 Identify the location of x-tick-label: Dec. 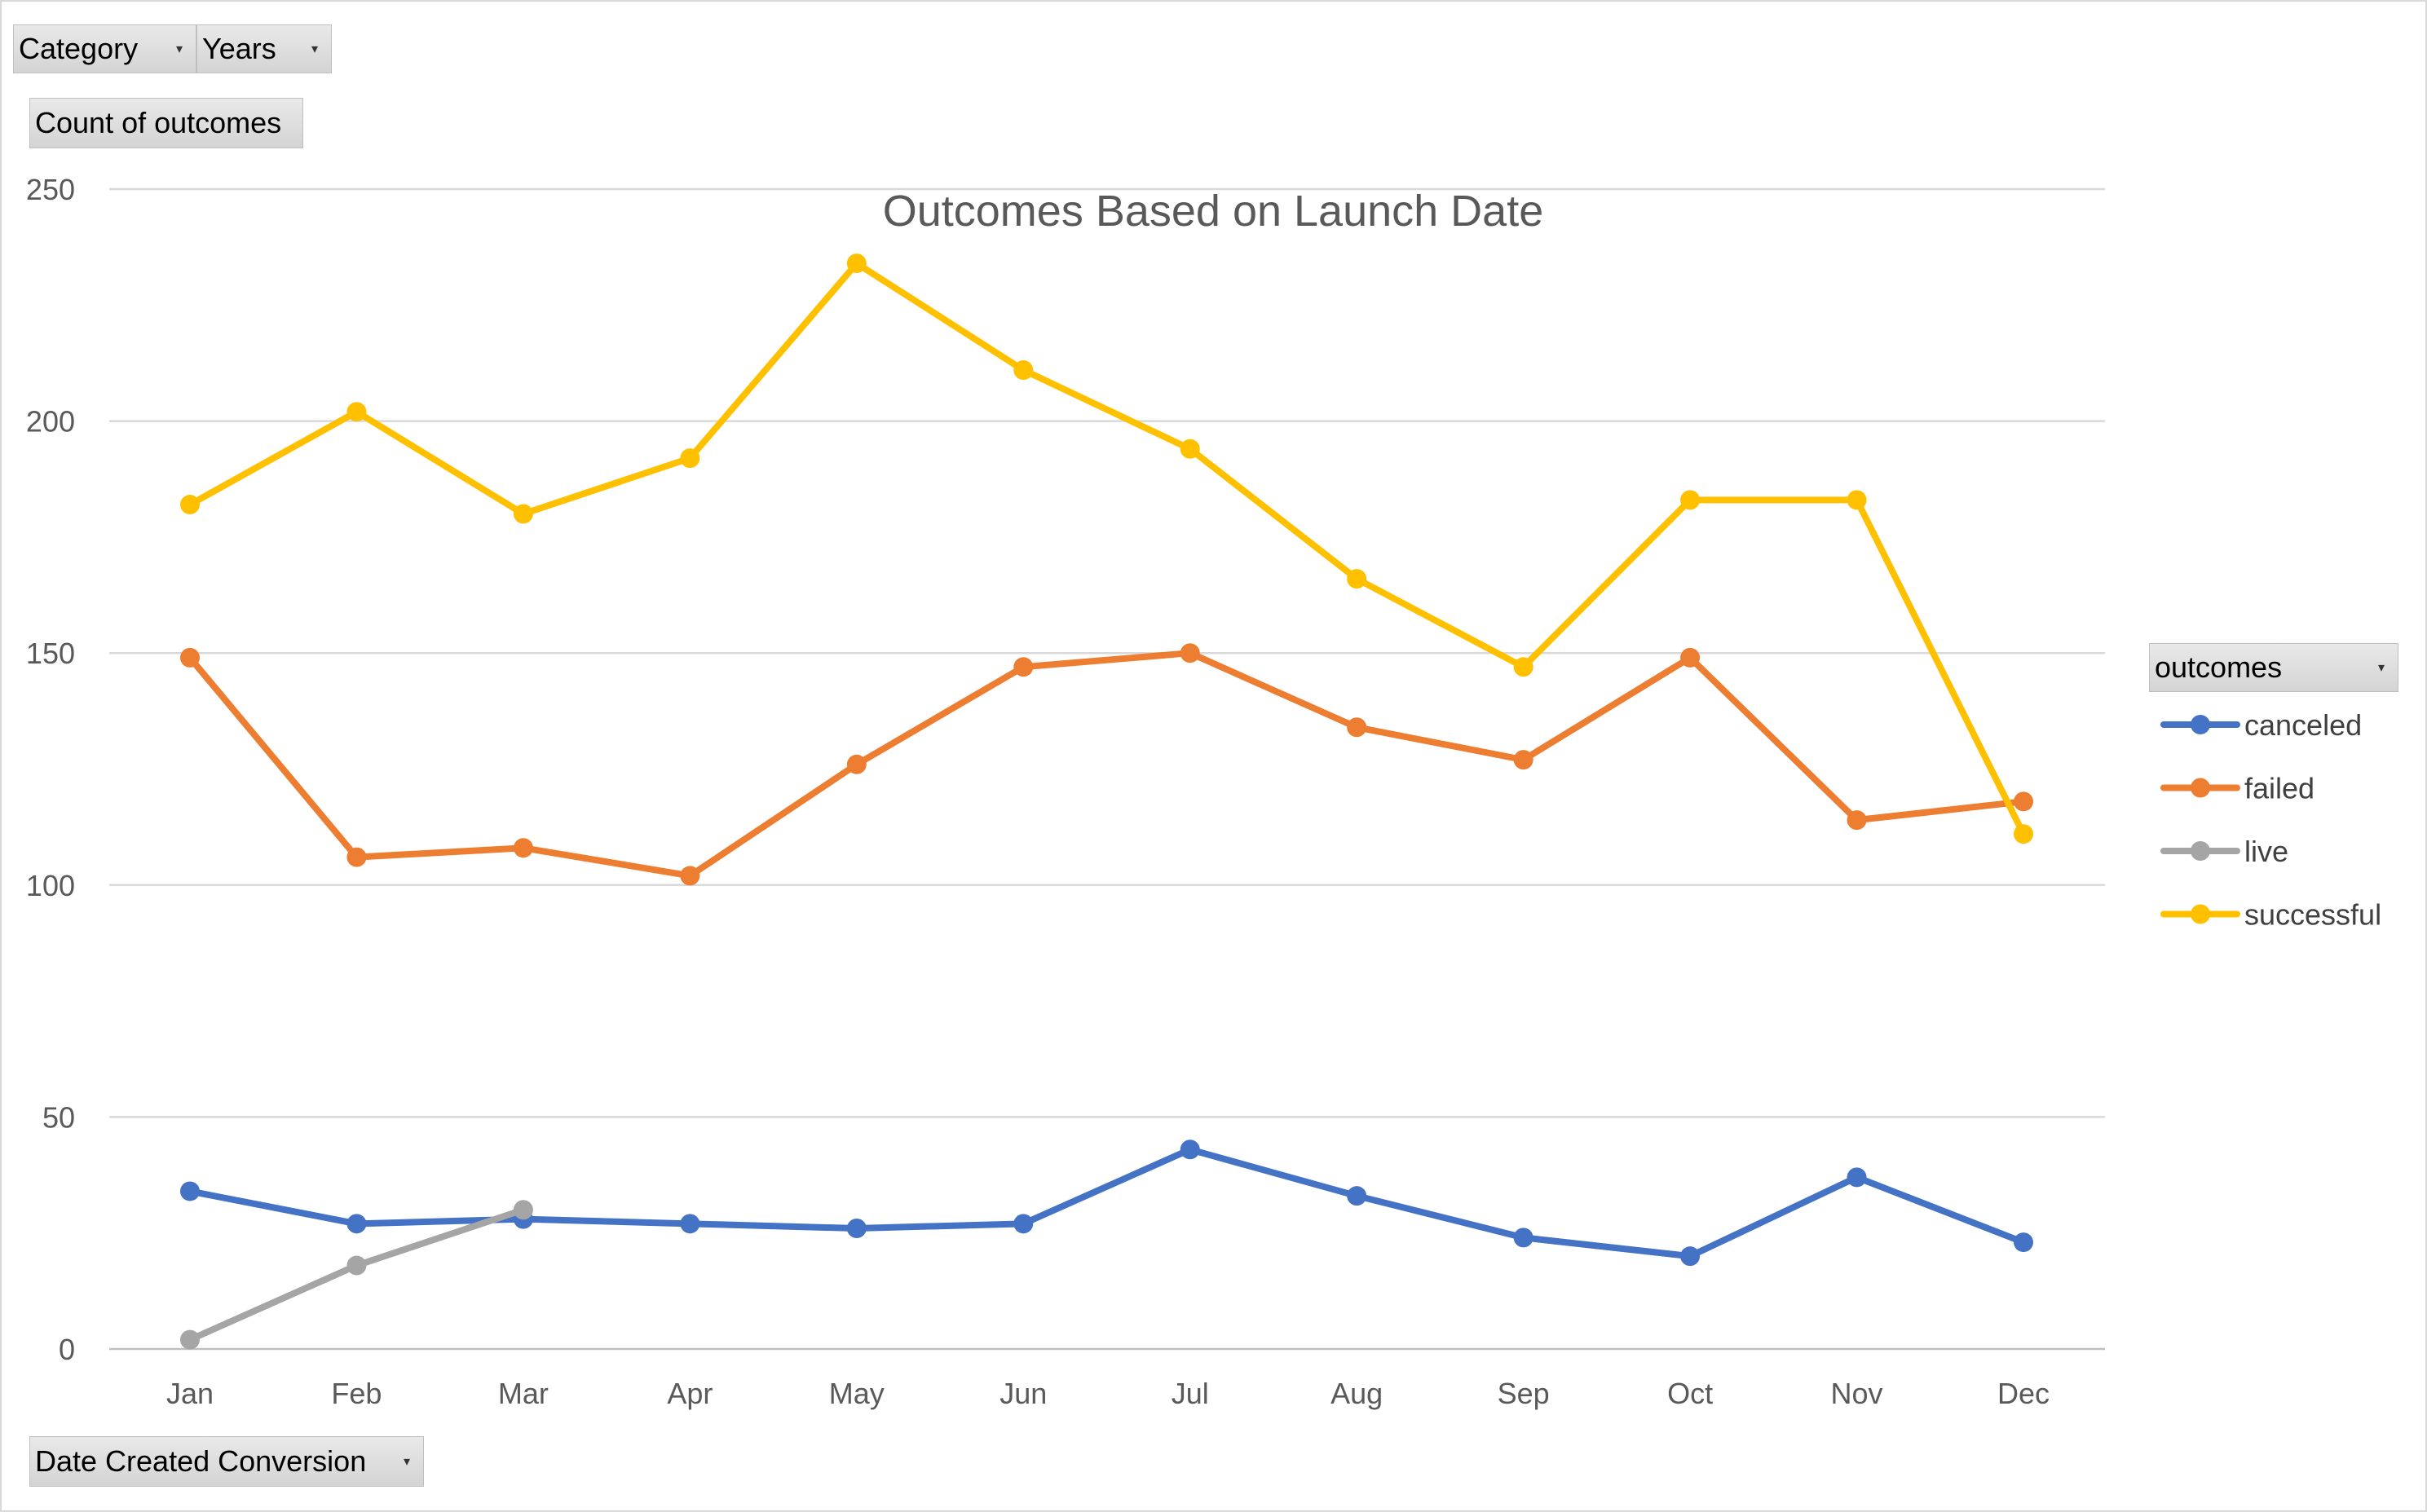
(2023, 1394).